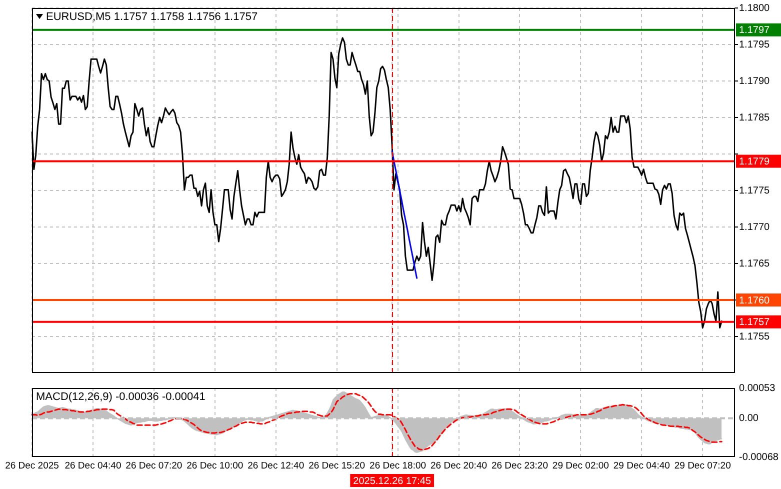  Describe the element at coordinates (702, 466) in the screenshot. I see `x-tick-label: 29 Dec 07:20` at that location.